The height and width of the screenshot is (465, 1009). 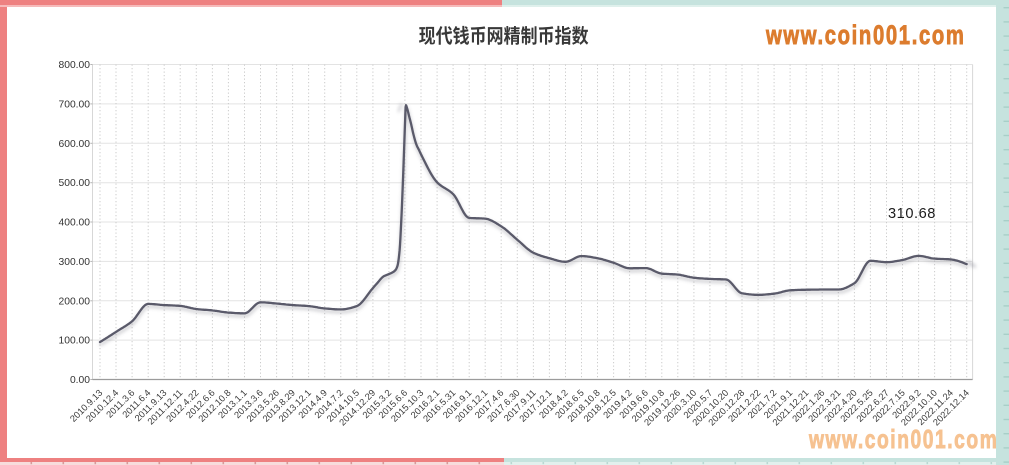 What do you see at coordinates (75, 341) in the screenshot?
I see `svg-text: 100.00` at bounding box center [75, 341].